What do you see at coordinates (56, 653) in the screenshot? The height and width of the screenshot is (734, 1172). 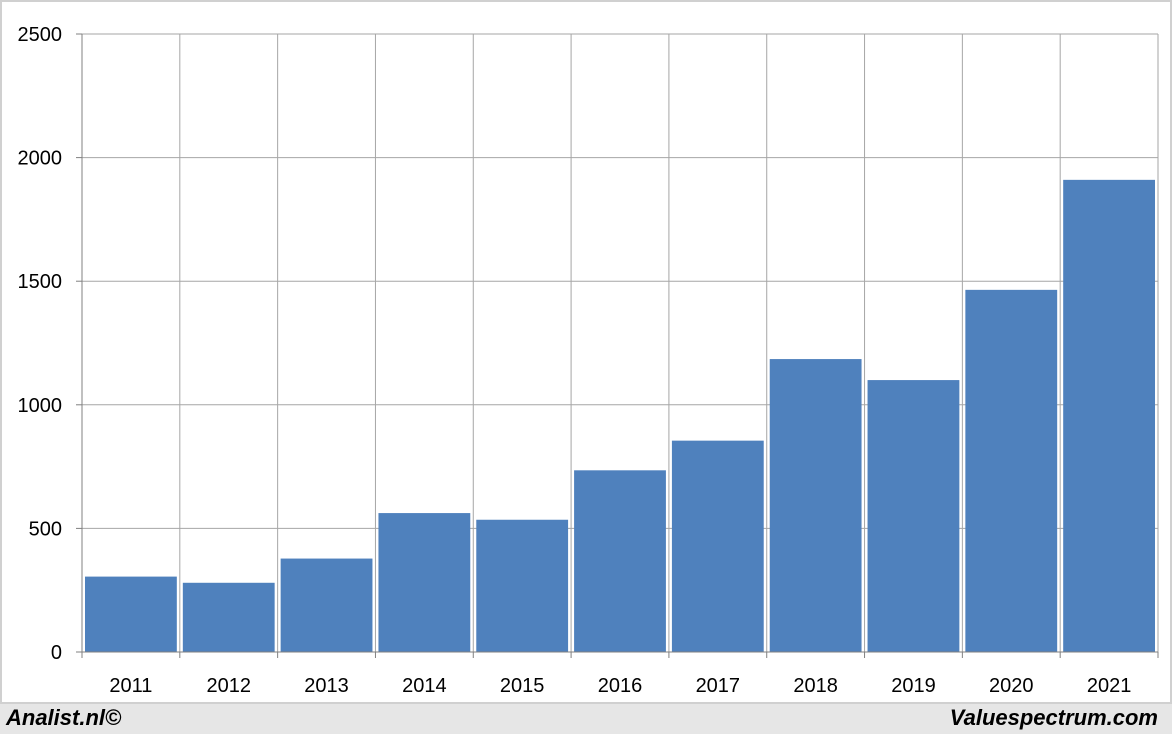 I see `y-tick-label: 0` at bounding box center [56, 653].